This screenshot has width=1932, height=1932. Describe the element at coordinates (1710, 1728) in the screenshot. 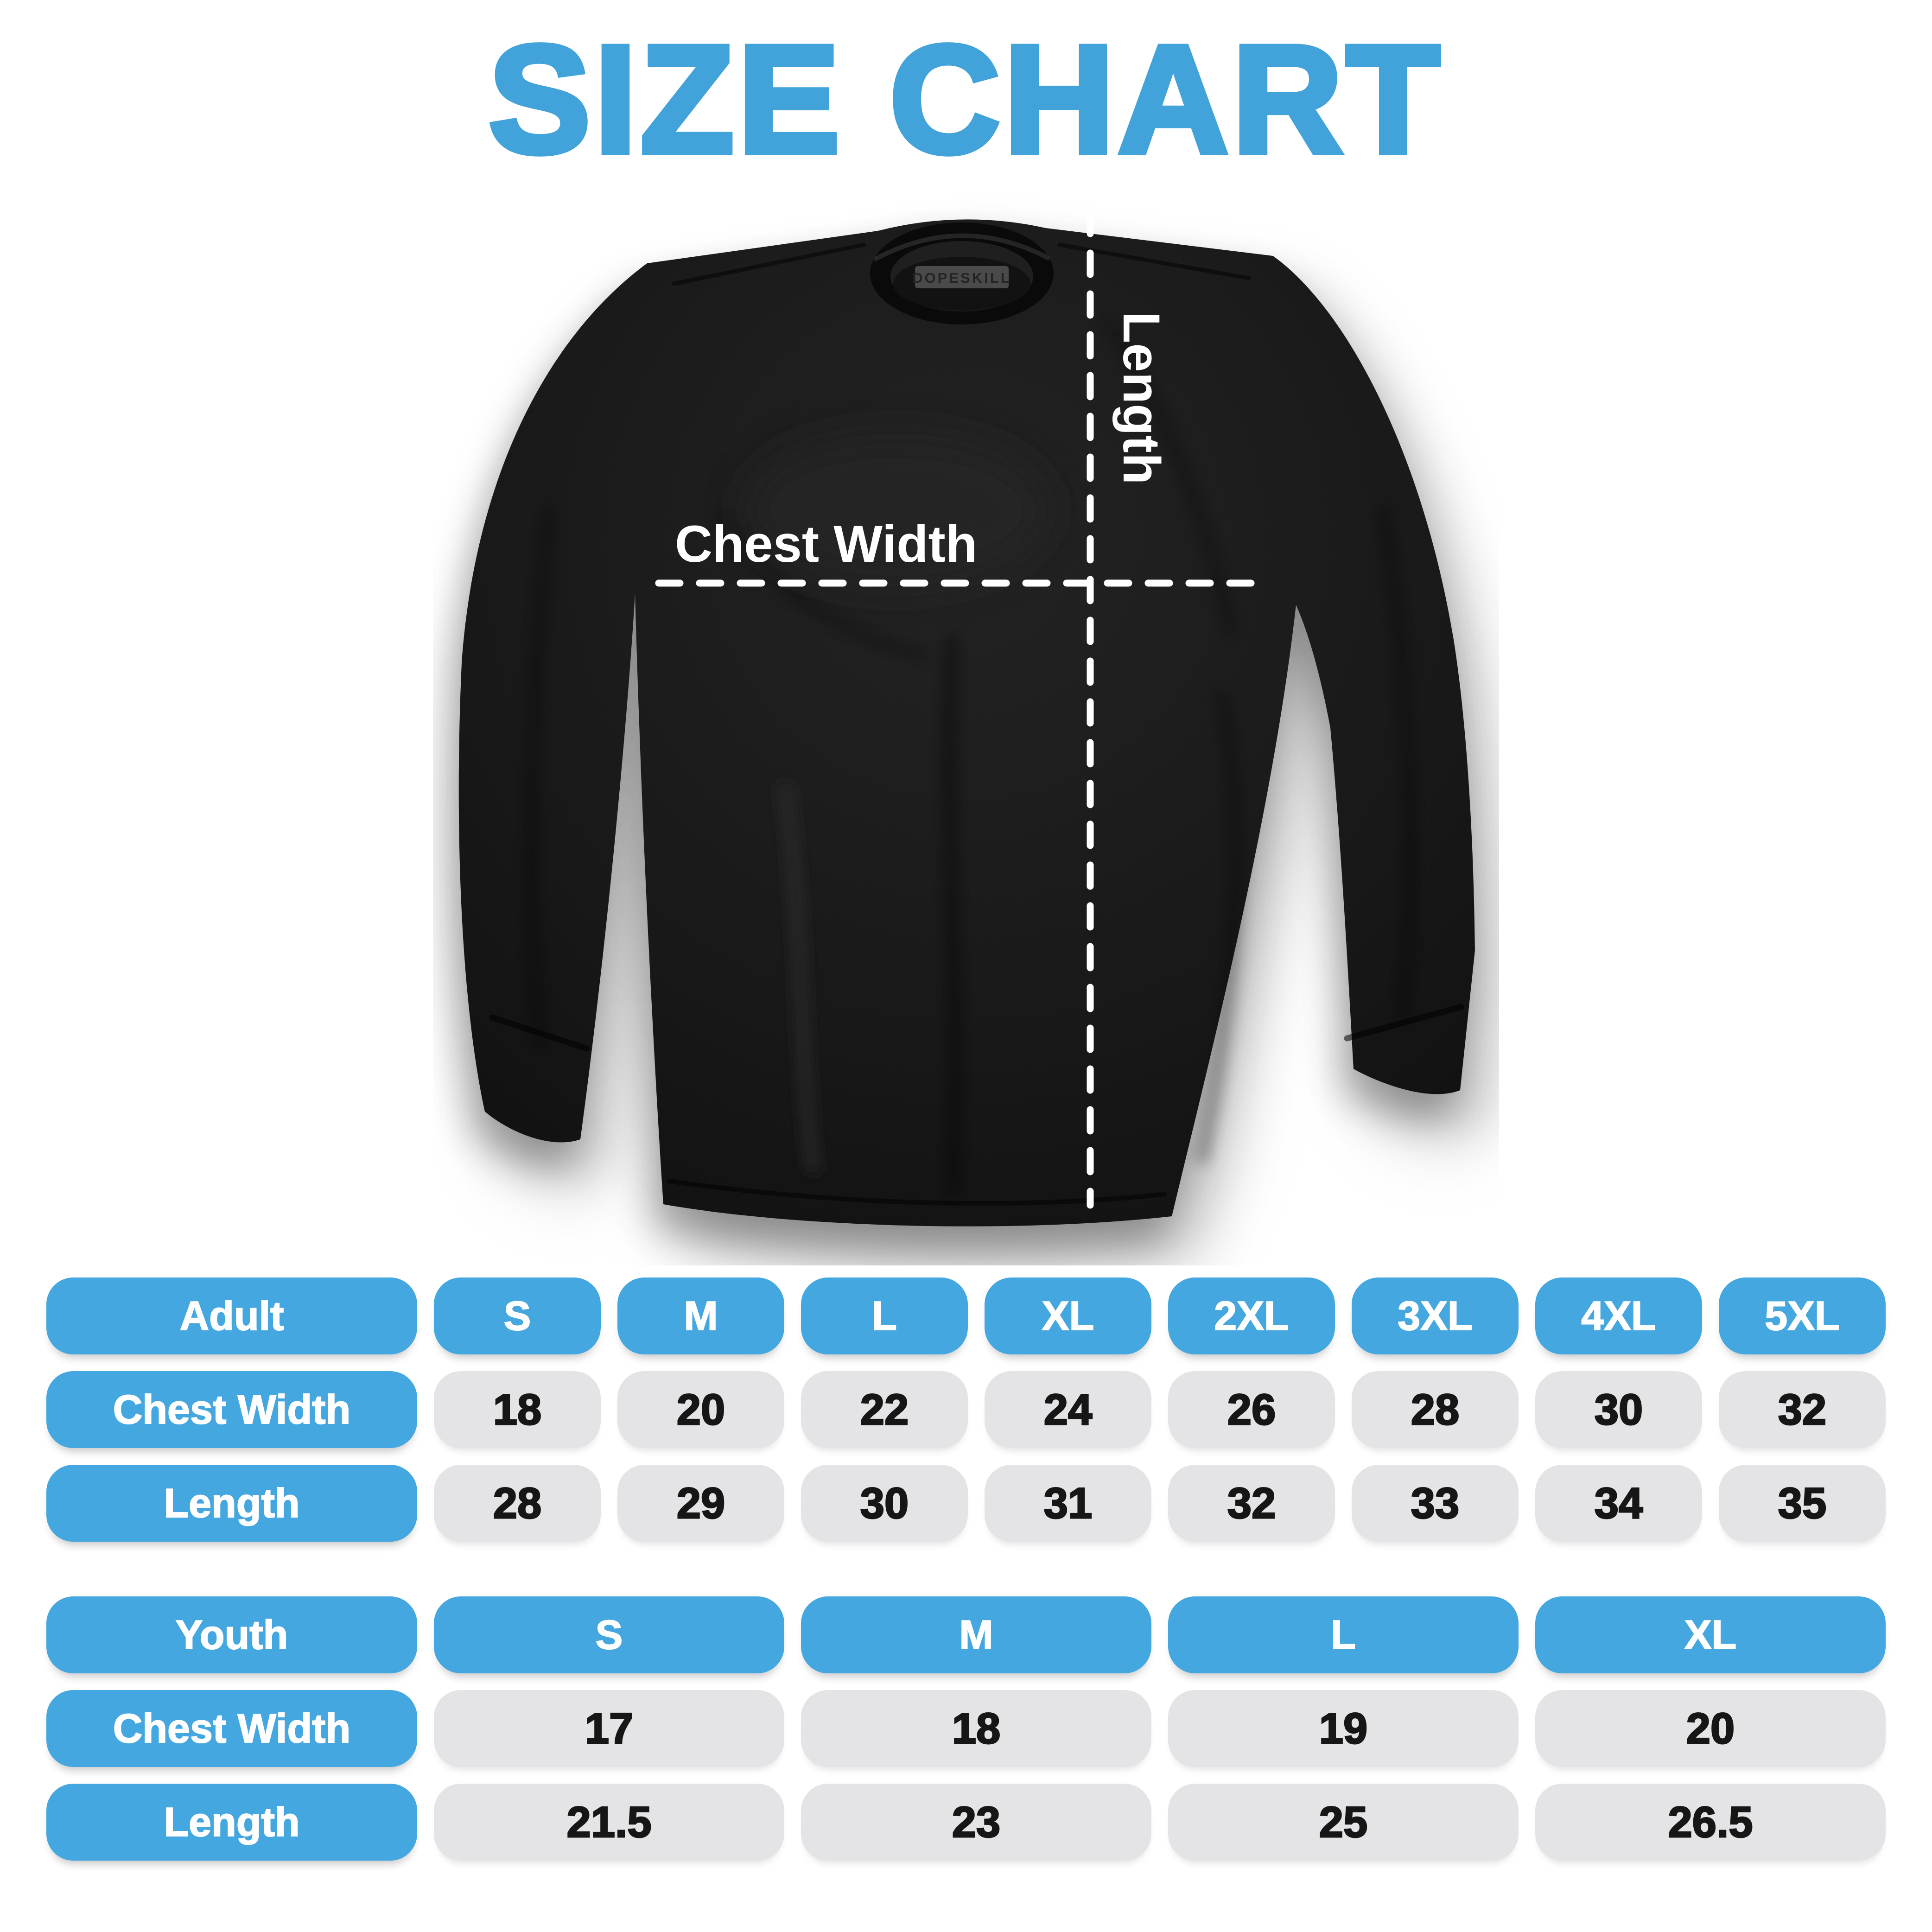

I see `youth-chest-width-xl: 20` at that location.